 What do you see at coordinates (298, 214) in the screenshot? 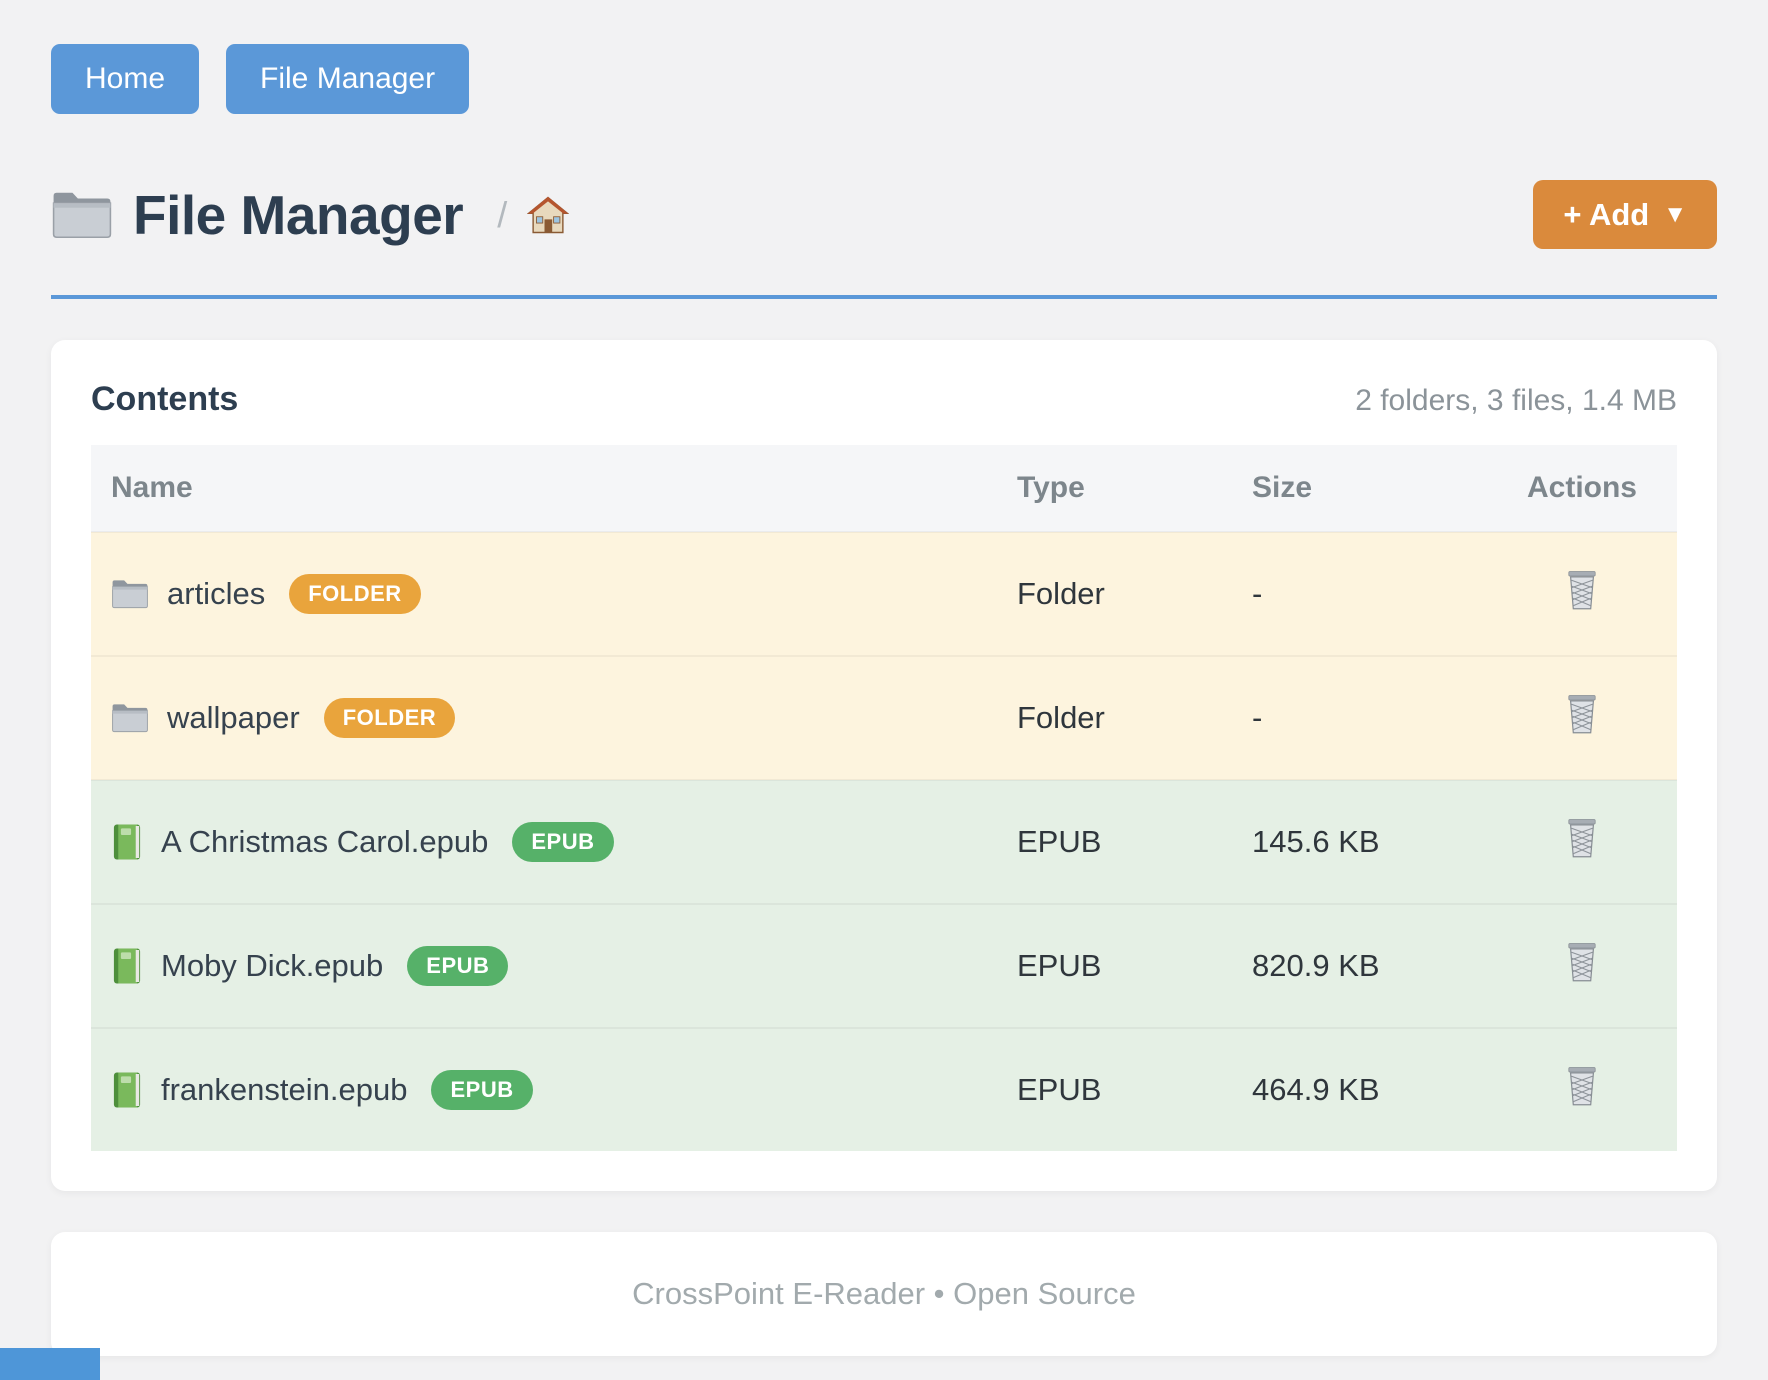
I see `page-title: File Manager` at bounding box center [298, 214].